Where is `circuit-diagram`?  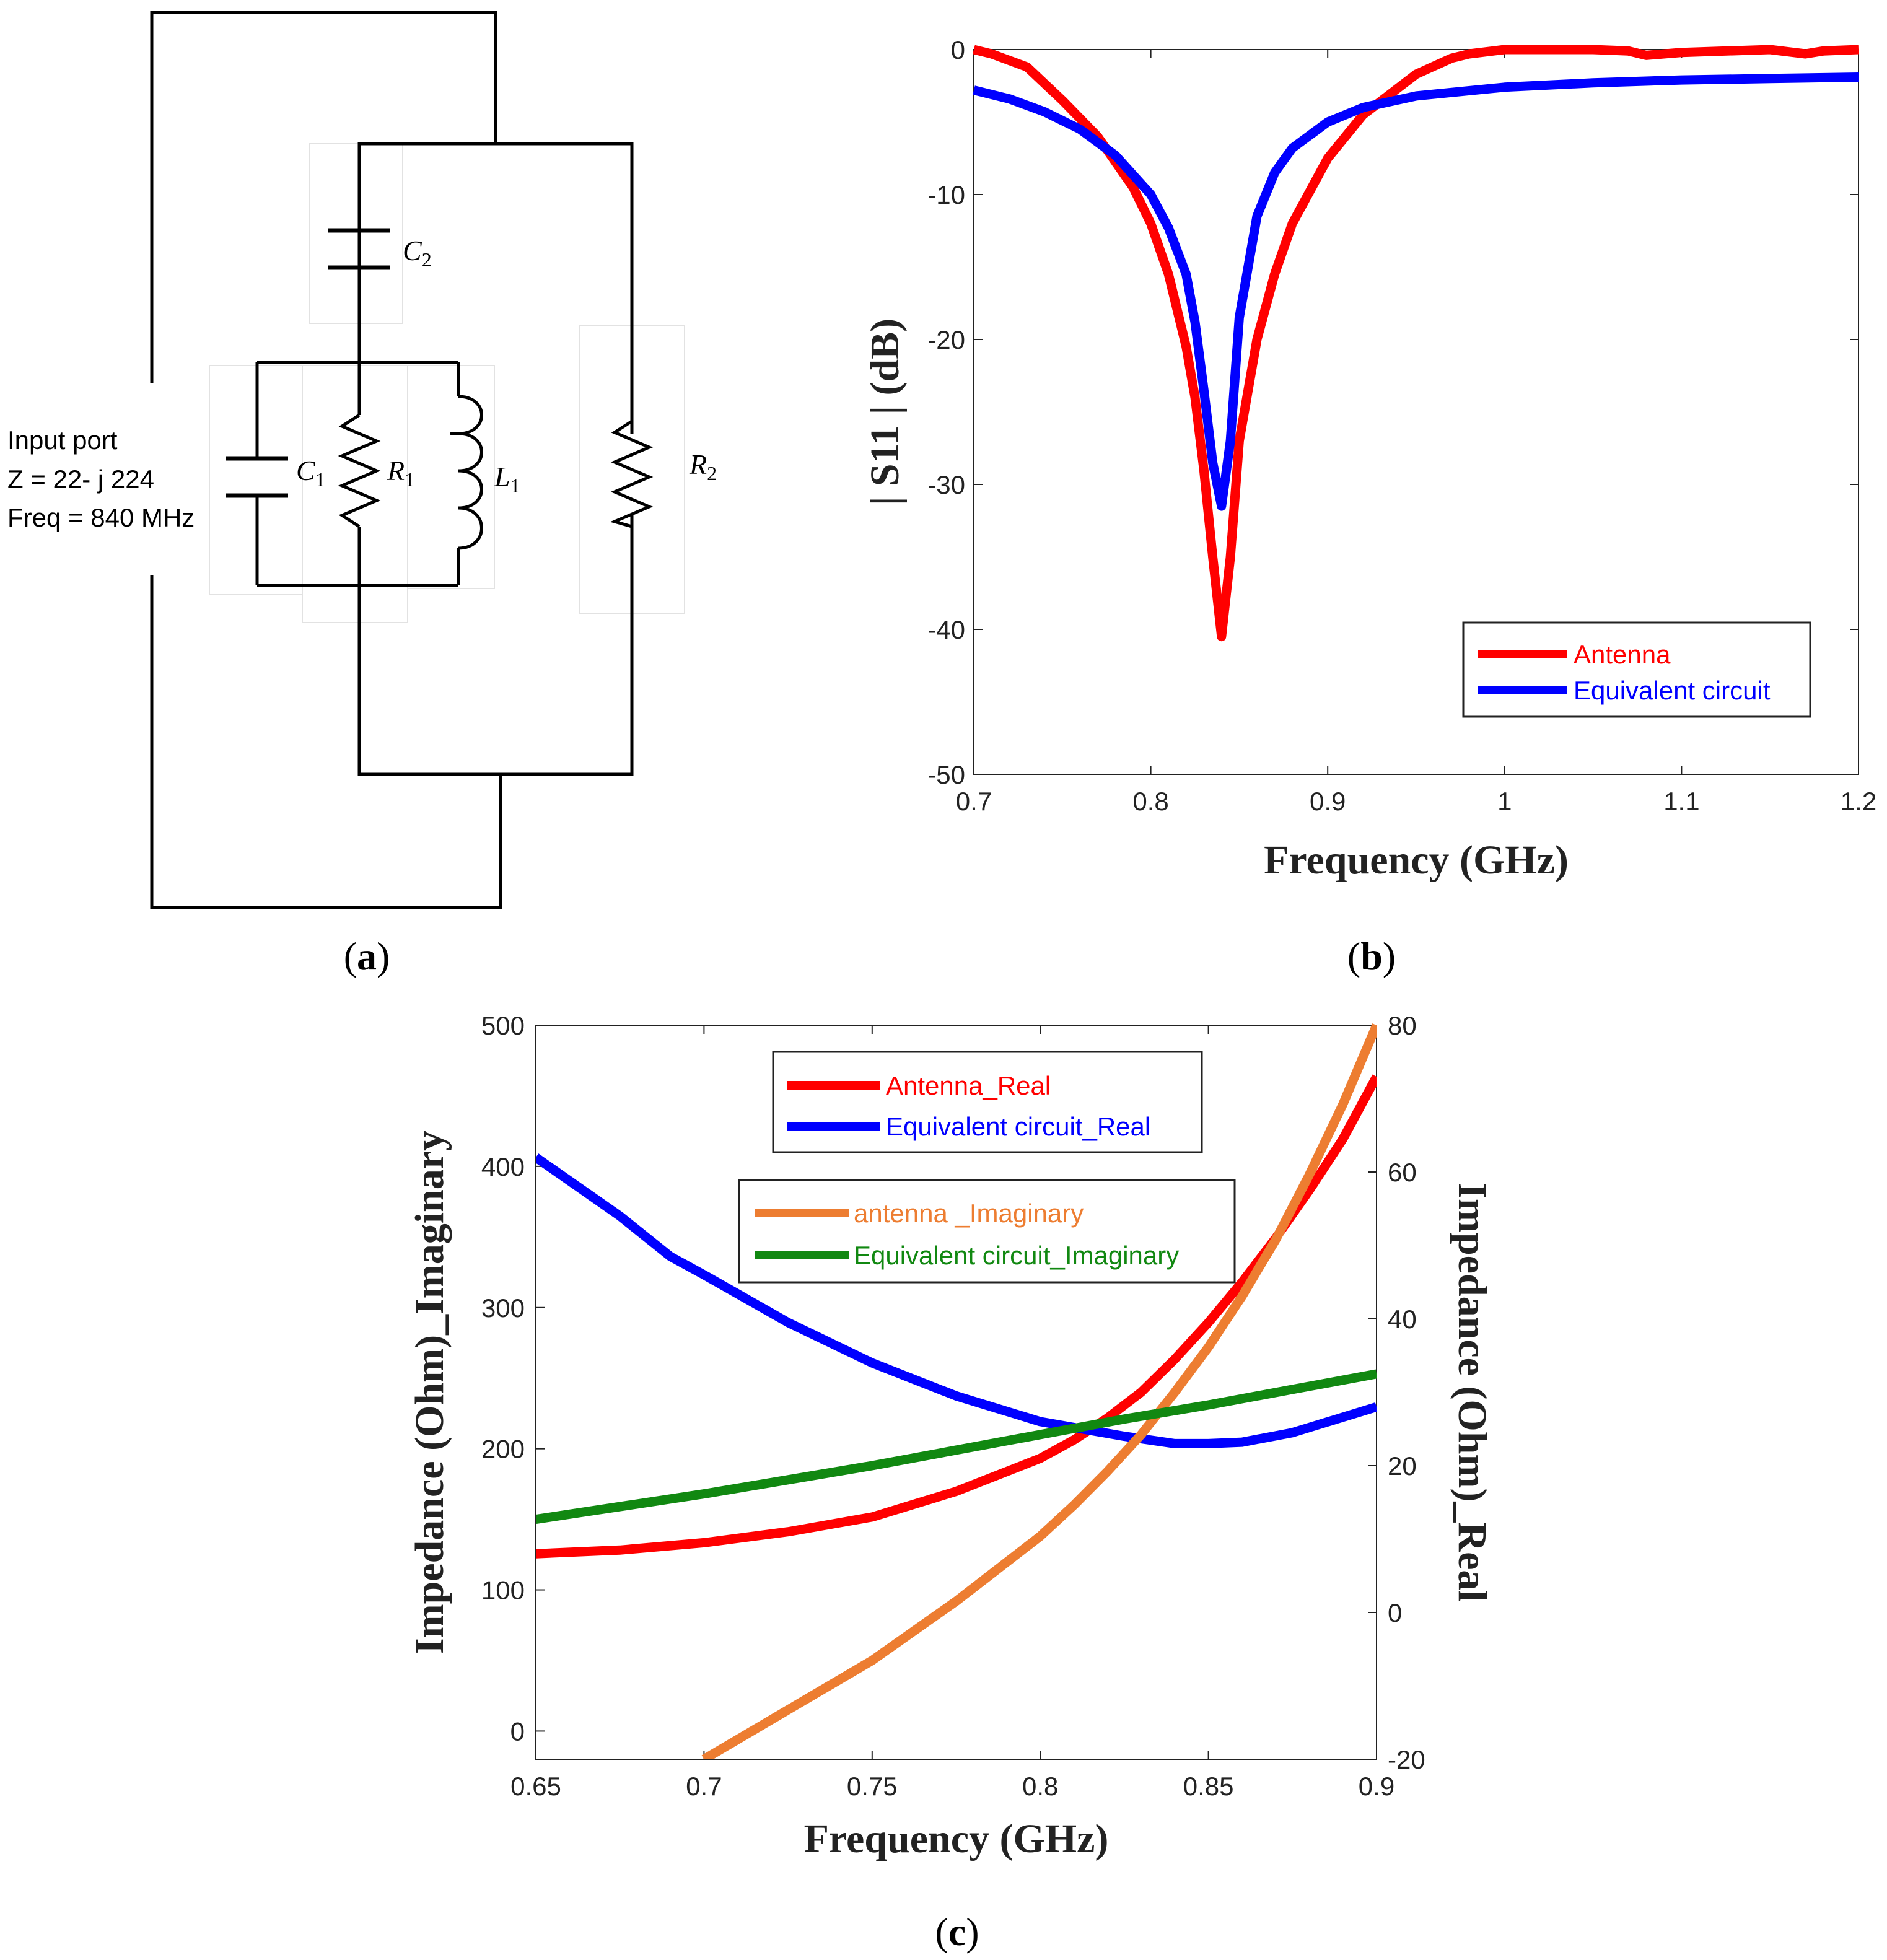 circuit-diagram is located at coordinates (417, 460).